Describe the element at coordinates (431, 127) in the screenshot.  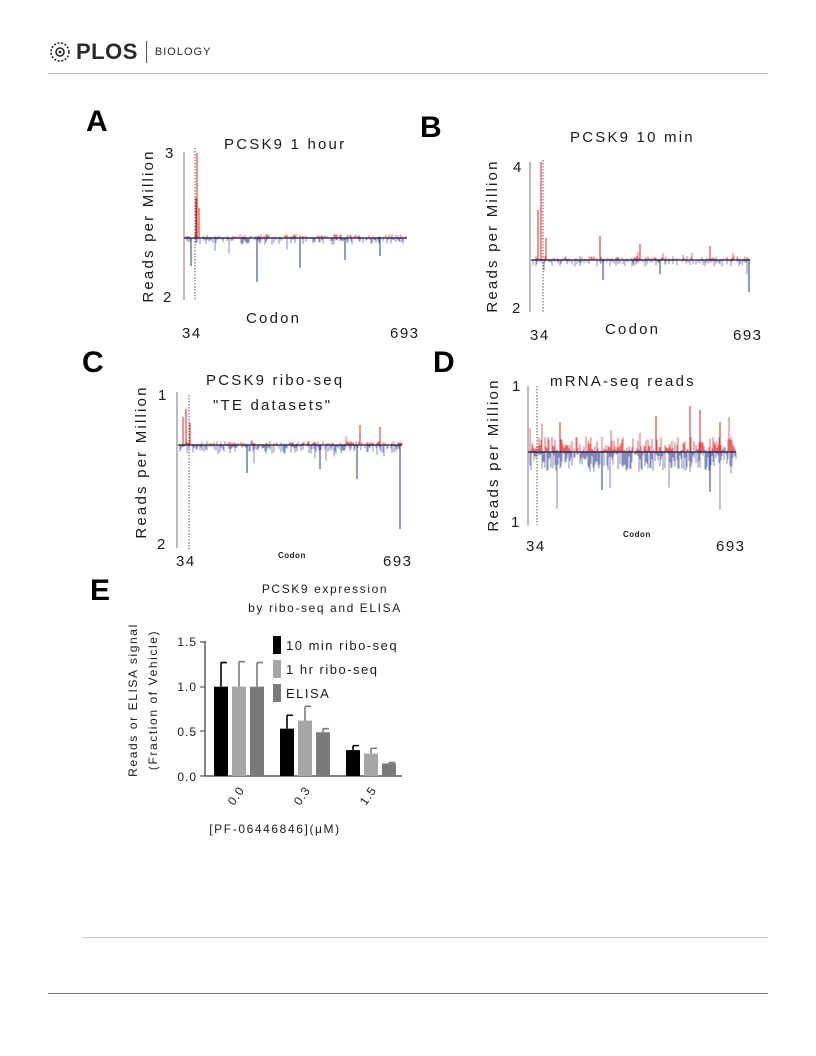
I see `panel-label-b: B` at that location.